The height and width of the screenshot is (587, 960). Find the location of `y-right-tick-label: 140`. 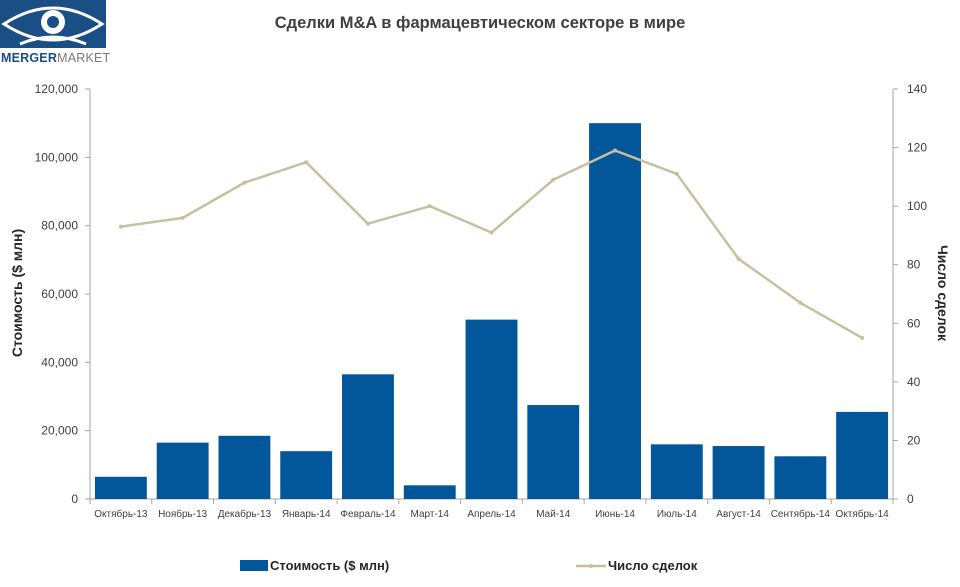

y-right-tick-label: 140 is located at coordinates (917, 89).